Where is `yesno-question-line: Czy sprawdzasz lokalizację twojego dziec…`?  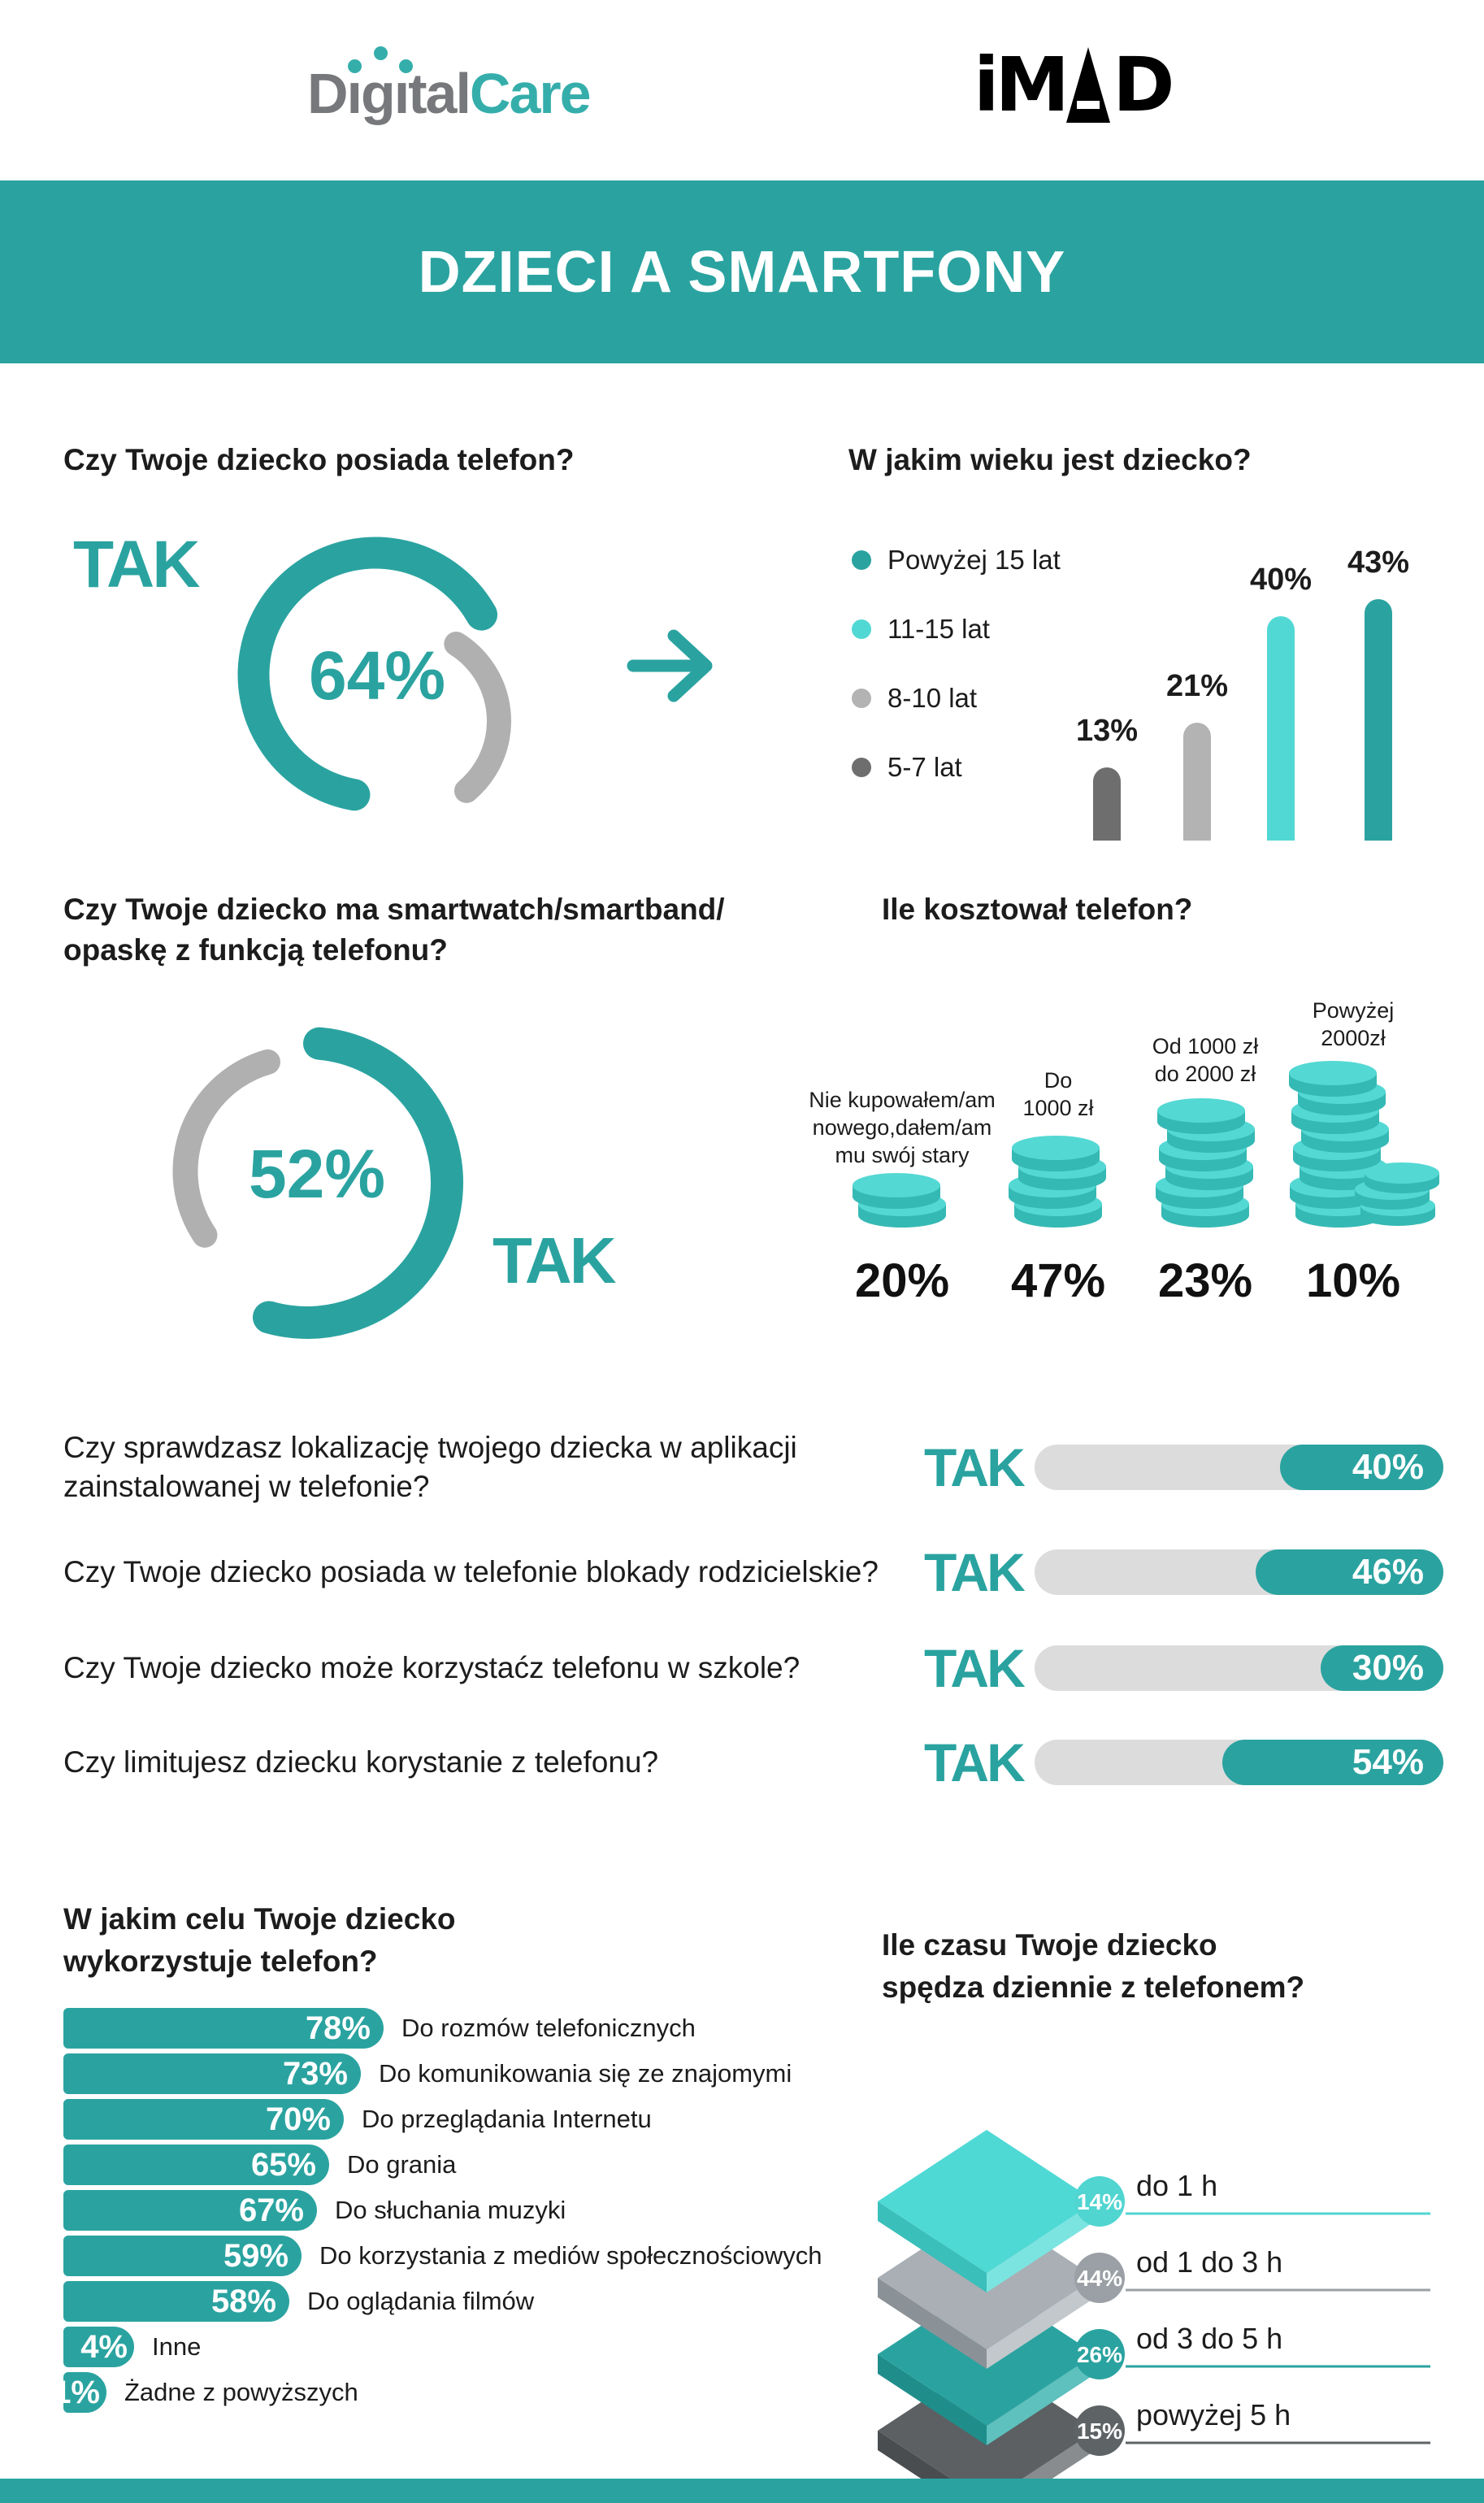 yesno-question-line: Czy sprawdzasz lokalizację twojego dziec… is located at coordinates (430, 1447).